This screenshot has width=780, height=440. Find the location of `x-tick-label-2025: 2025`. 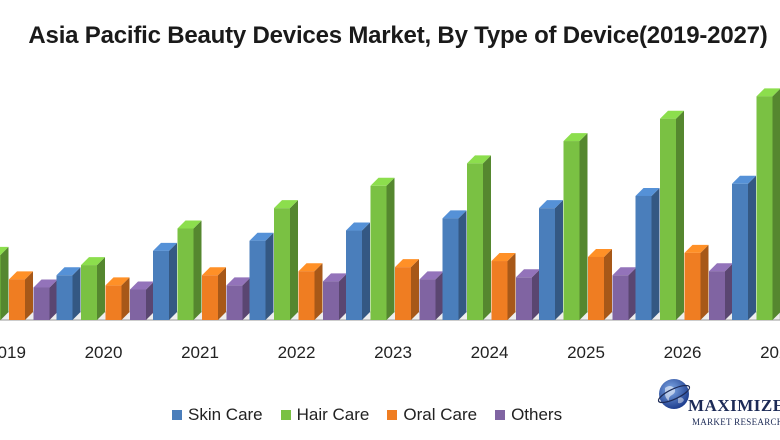

x-tick-label-2025: 2025 is located at coordinates (586, 352).